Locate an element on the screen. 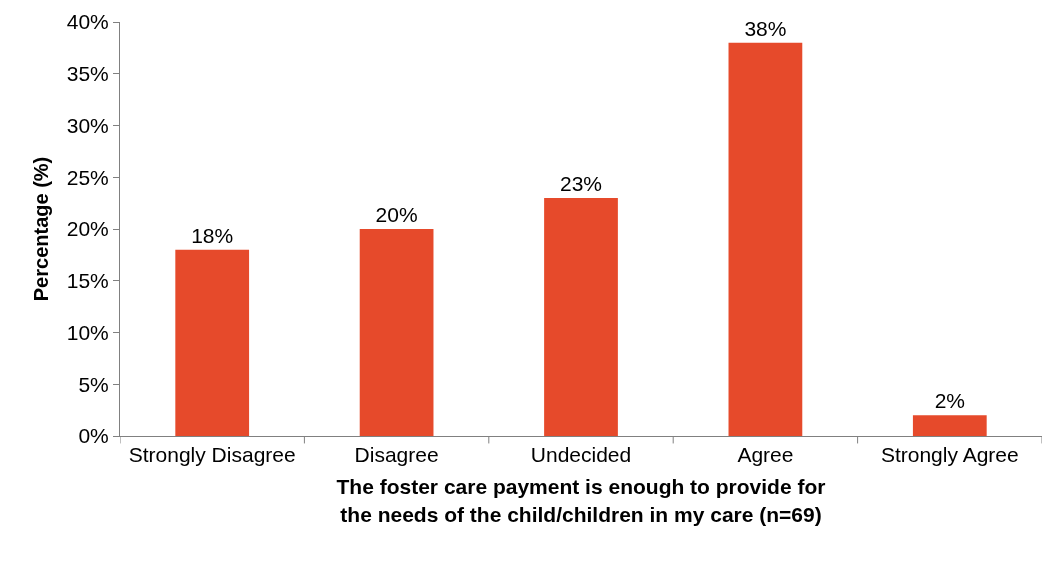 The image size is (1052, 564). y-tick-label: 30% is located at coordinates (87, 125).